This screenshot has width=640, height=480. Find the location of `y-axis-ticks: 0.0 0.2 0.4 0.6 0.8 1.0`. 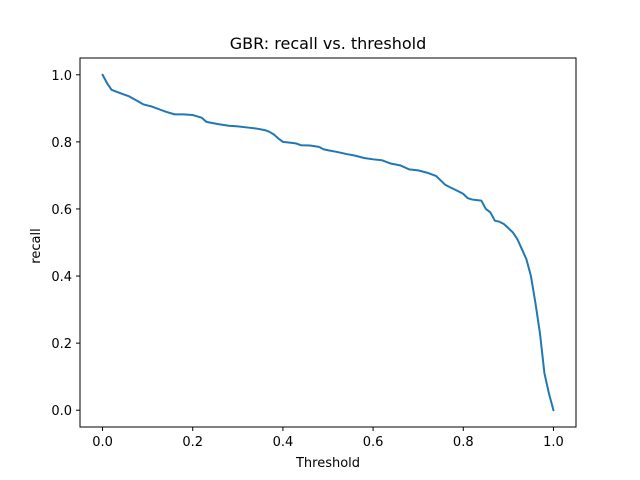

y-axis-ticks: 0.0 0.2 0.4 0.6 0.8 1.0 is located at coordinates (65, 244).